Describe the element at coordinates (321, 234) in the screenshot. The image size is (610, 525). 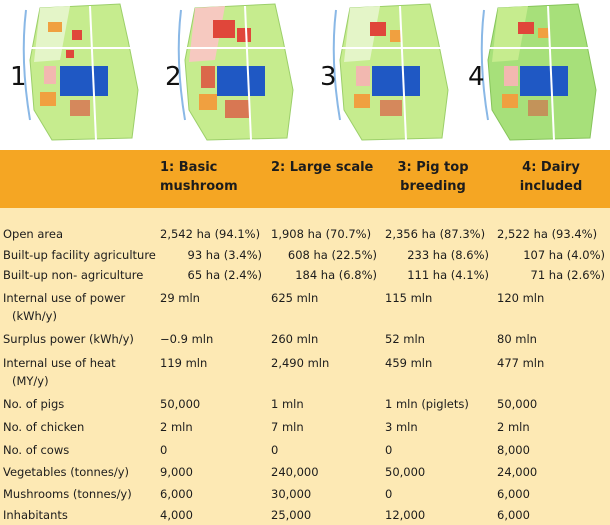
I see `table-cell: 1,908 ha (70.7%)` at that location.